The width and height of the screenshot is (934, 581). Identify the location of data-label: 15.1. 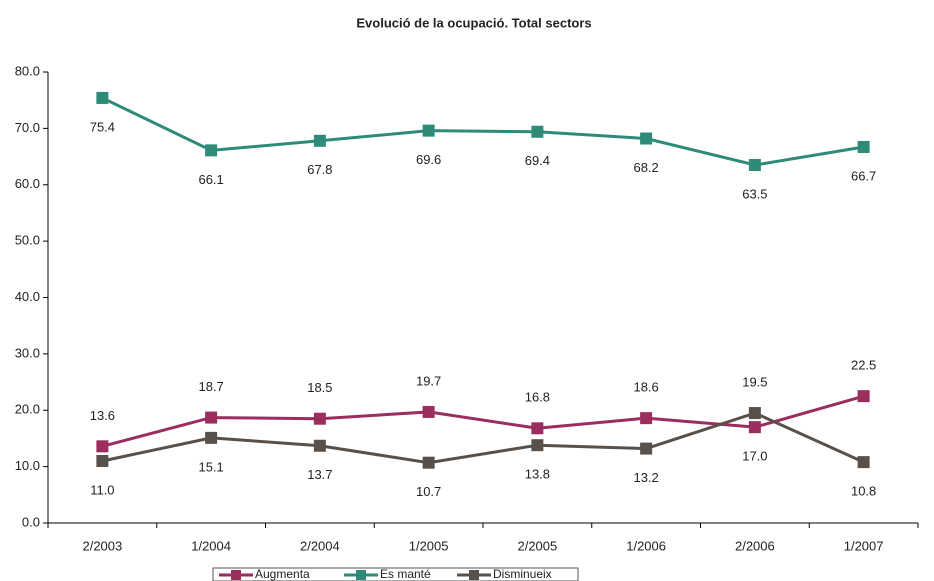
(210, 466).